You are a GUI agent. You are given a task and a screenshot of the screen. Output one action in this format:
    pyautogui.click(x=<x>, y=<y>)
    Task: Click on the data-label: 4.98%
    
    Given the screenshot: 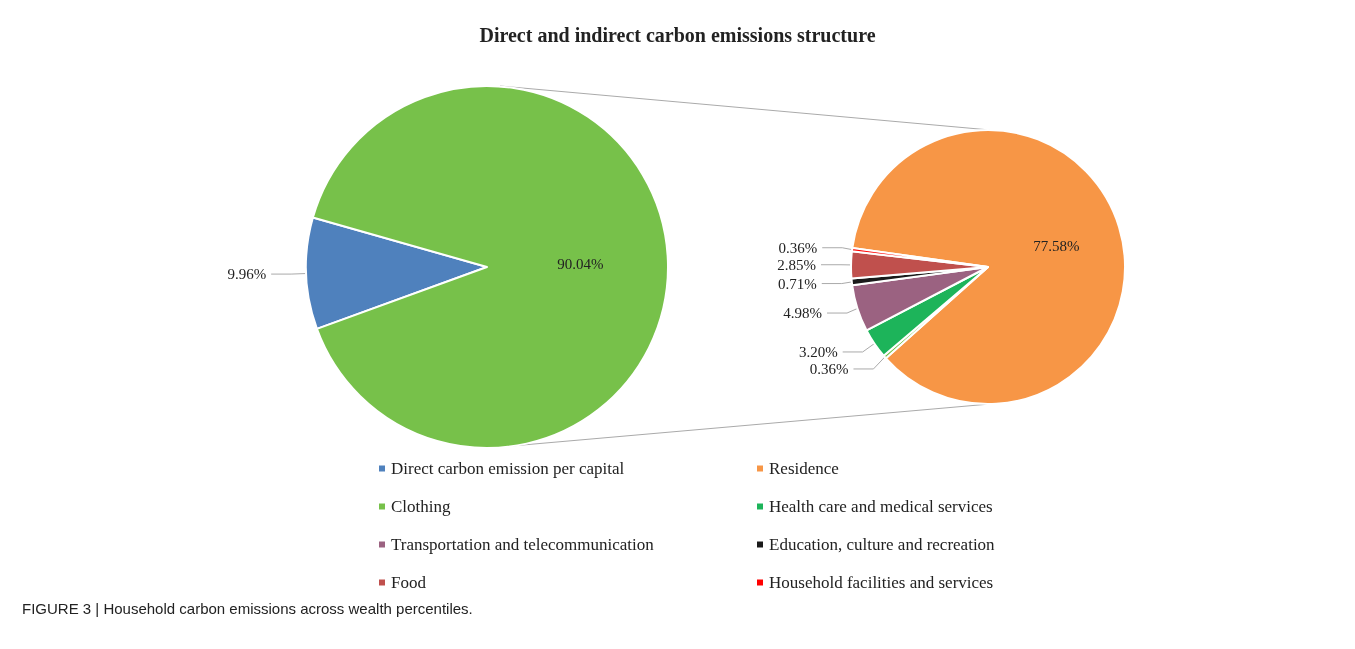 What is the action you would take?
    pyautogui.click(x=803, y=313)
    